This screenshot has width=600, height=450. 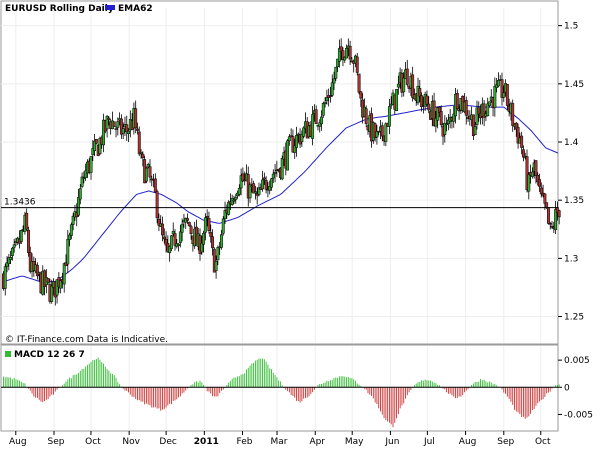 What do you see at coordinates (279, 442) in the screenshot?
I see `x-tick-label: Mar` at bounding box center [279, 442].